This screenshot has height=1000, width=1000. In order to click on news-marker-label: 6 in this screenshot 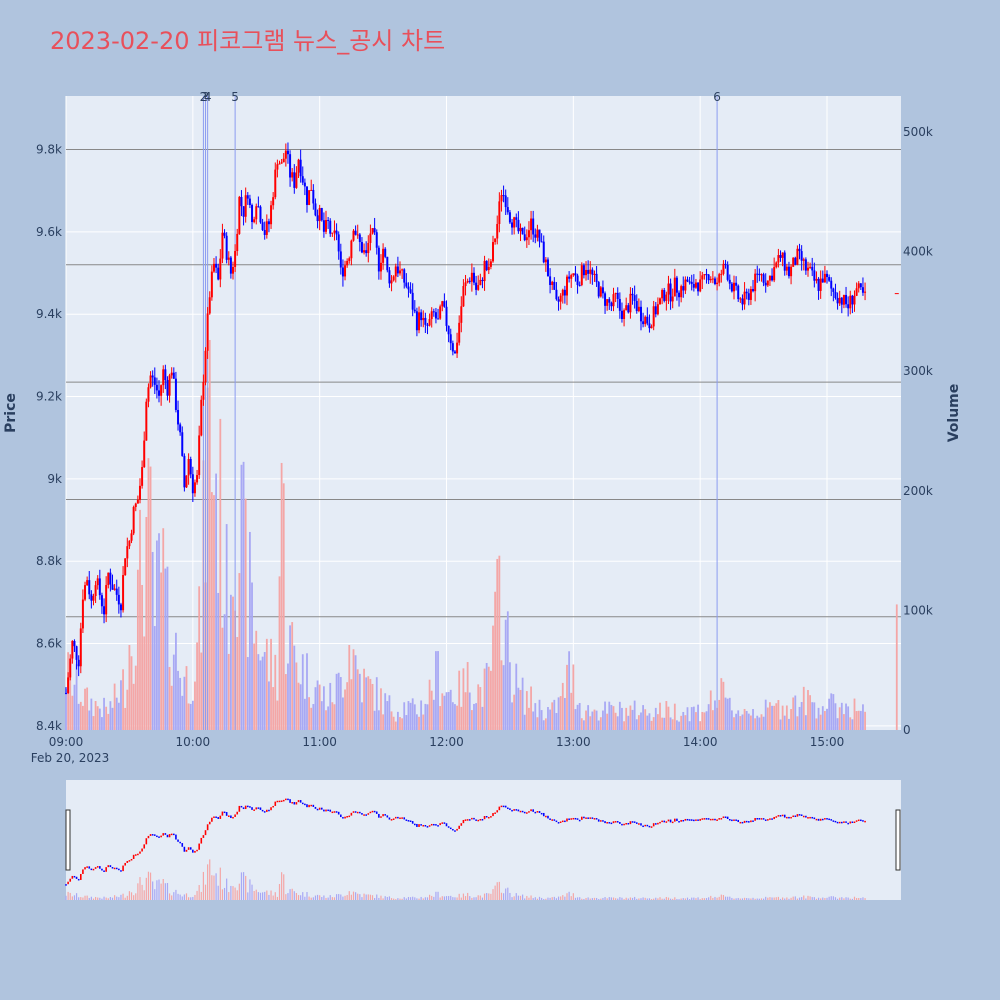, I will do `click(717, 97)`.